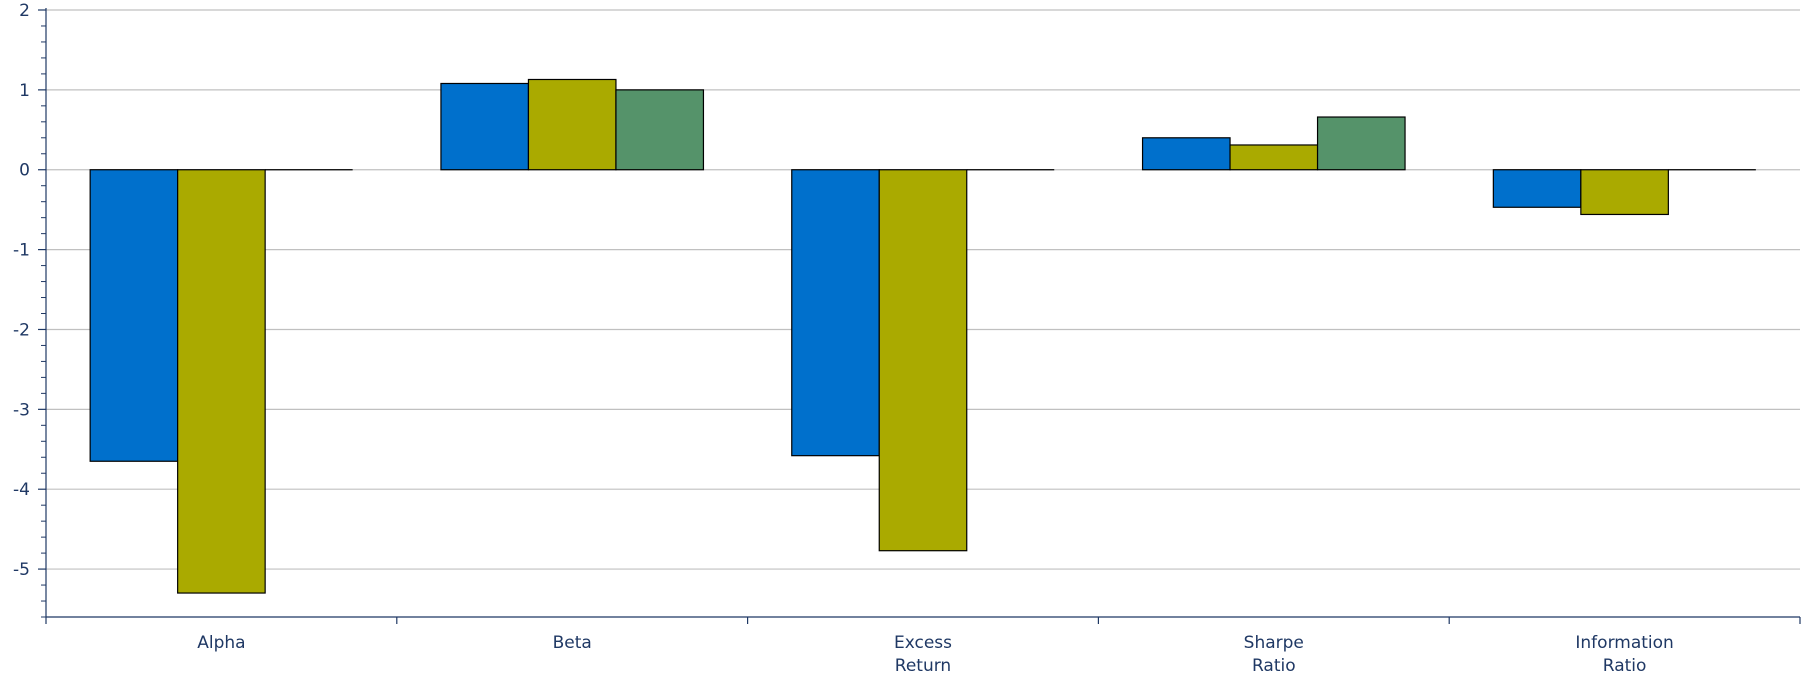 Image resolution: width=1807 pixels, height=686 pixels. Describe the element at coordinates (24, 171) in the screenshot. I see `y-tick-label: 0` at that location.